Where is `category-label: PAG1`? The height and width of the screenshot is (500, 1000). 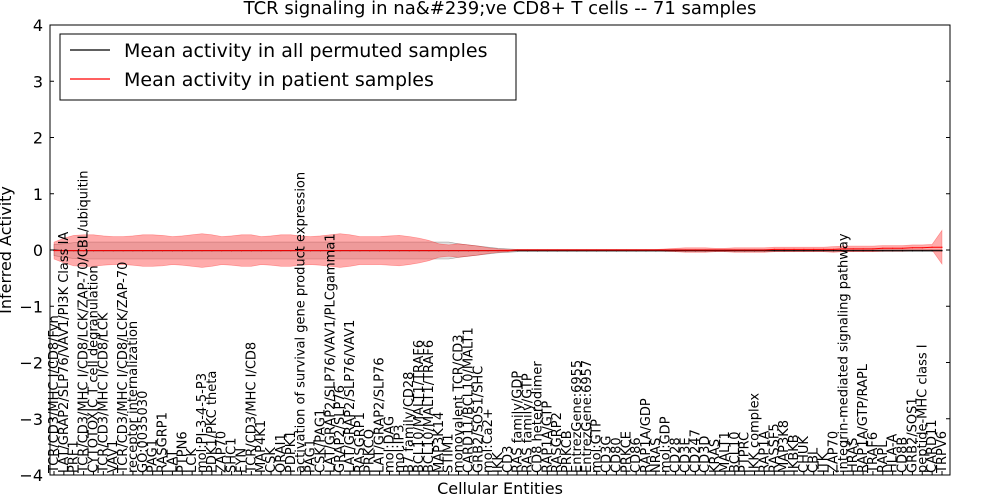
category-label: PAG1 is located at coordinates (153, 456).